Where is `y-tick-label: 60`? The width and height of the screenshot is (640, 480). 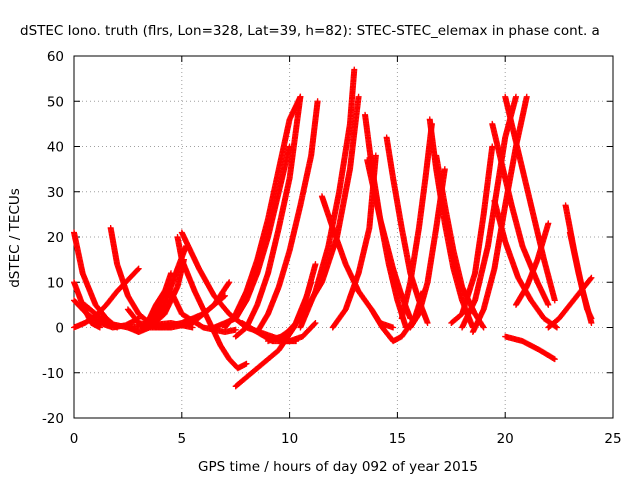 y-tick-label: 60 is located at coordinates (55, 57).